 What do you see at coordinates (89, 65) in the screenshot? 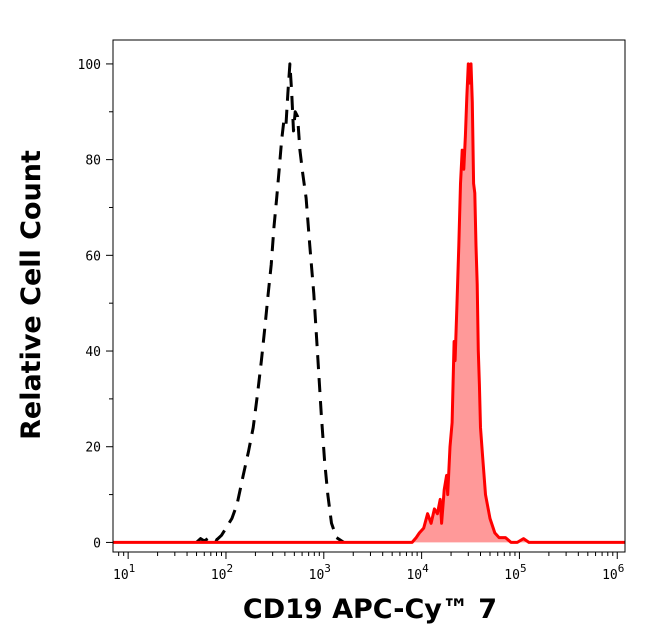
I see `y-tick-label: 100` at bounding box center [89, 65].